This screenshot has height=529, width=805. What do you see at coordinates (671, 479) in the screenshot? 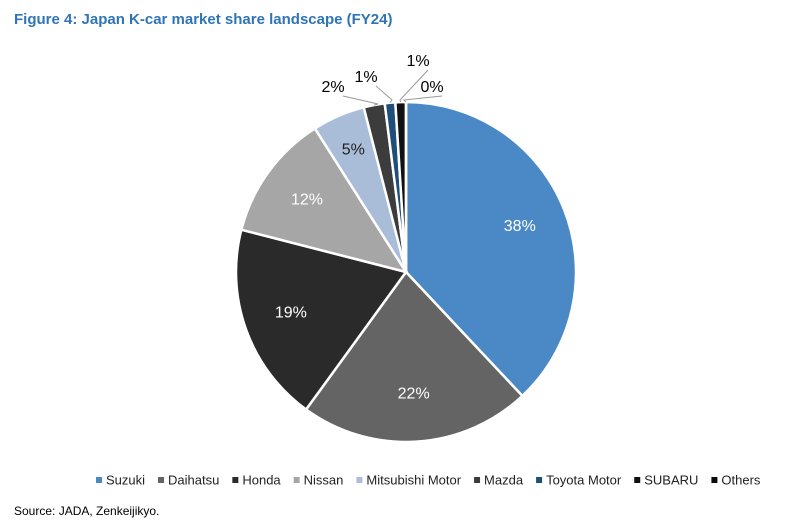
I see `legend-label: SUBARU` at bounding box center [671, 479].